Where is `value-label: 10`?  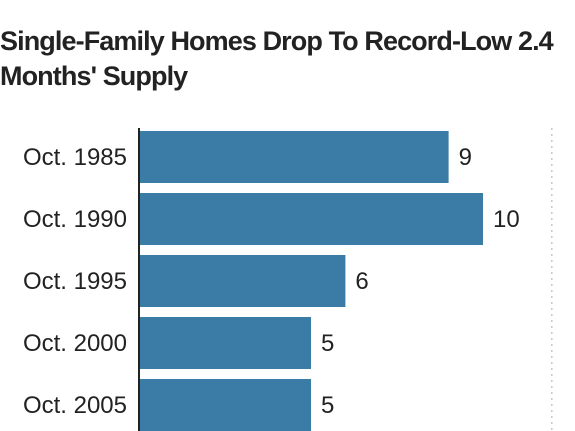 value-label: 10 is located at coordinates (506, 219).